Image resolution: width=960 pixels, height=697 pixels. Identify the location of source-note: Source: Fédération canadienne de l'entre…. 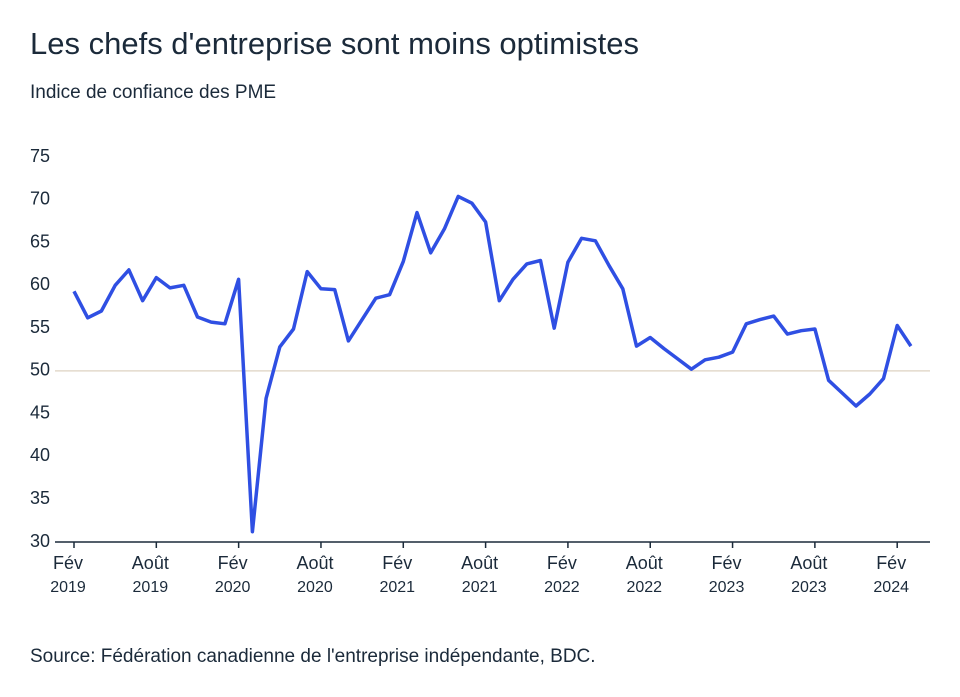
(313, 656).